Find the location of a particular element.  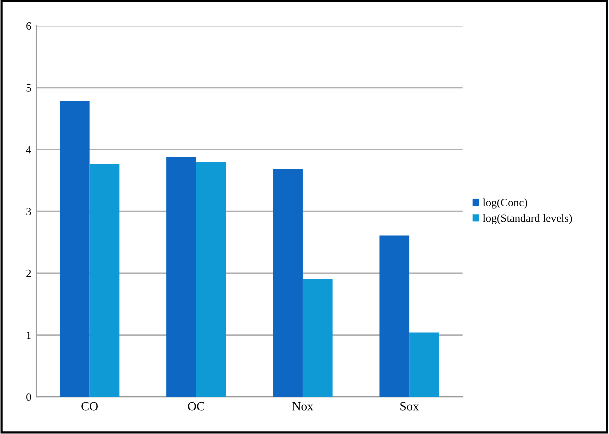

x-tick-label: CO is located at coordinates (90, 406).